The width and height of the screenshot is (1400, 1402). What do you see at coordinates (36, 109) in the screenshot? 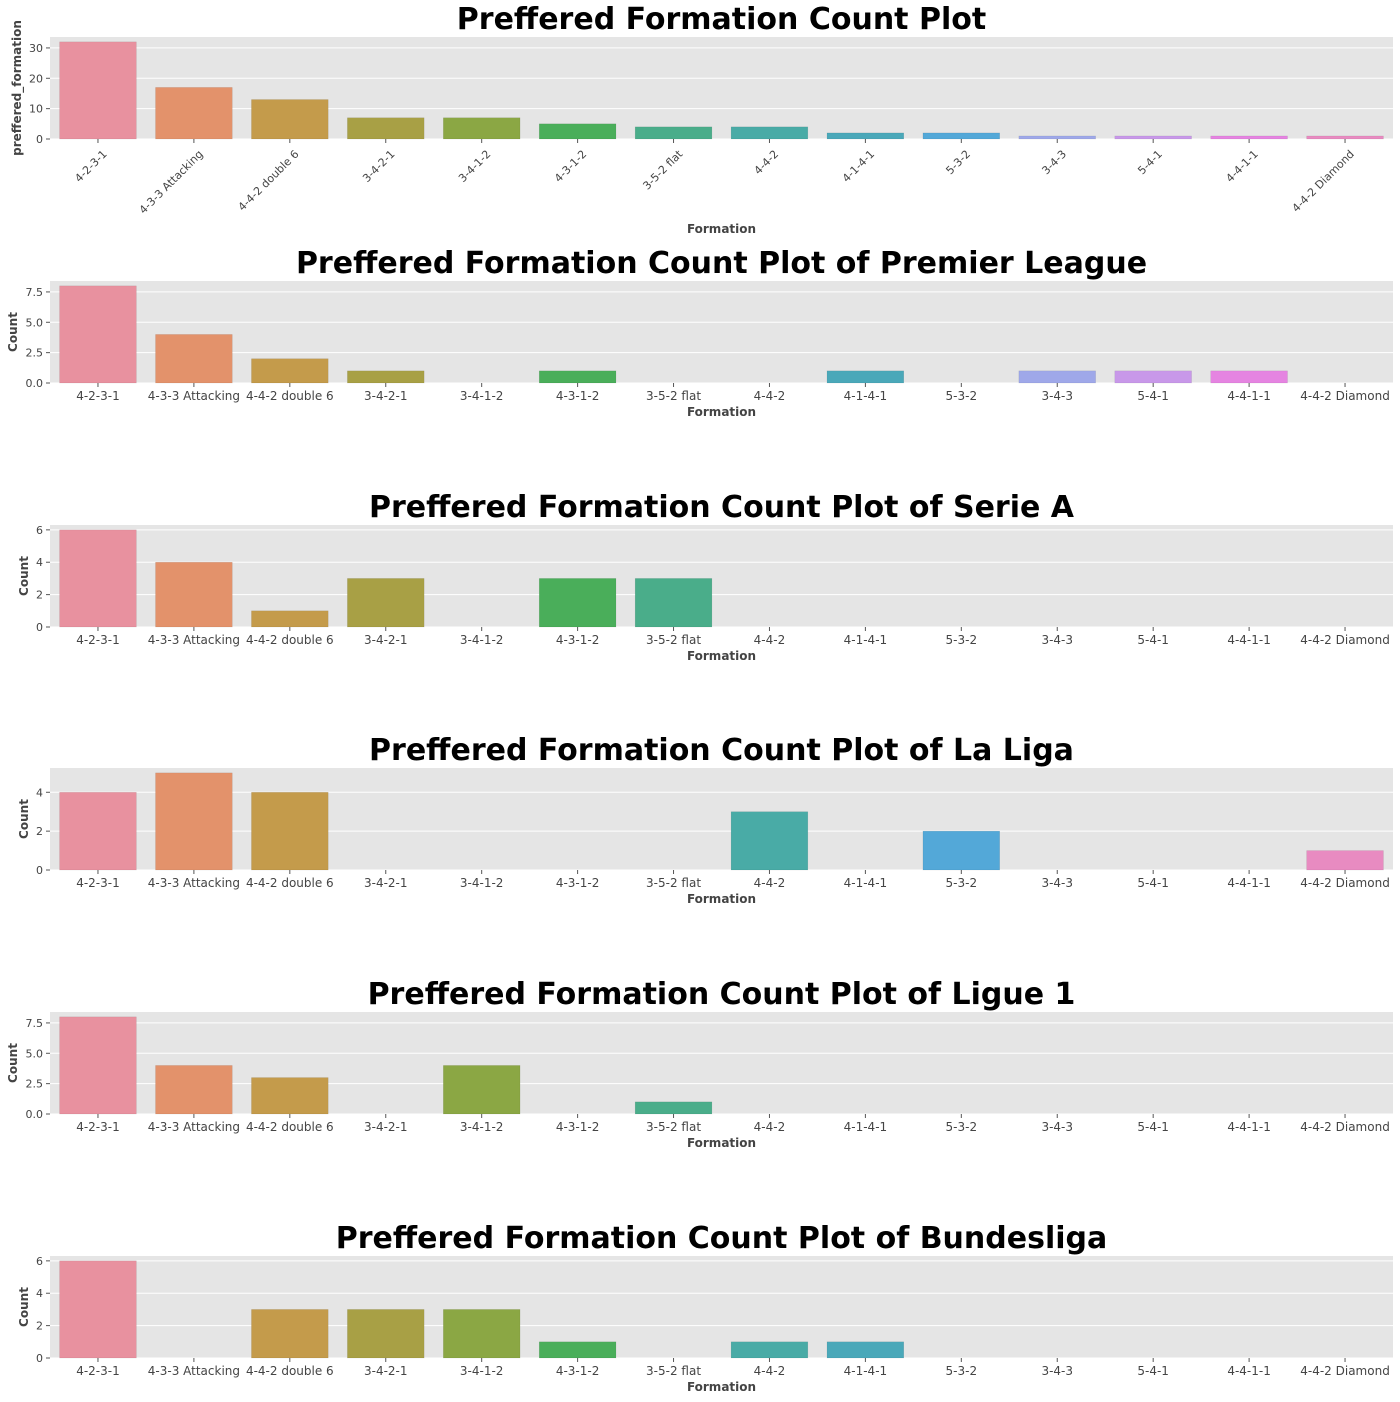
I see `y-tick-label: 10` at bounding box center [36, 109].